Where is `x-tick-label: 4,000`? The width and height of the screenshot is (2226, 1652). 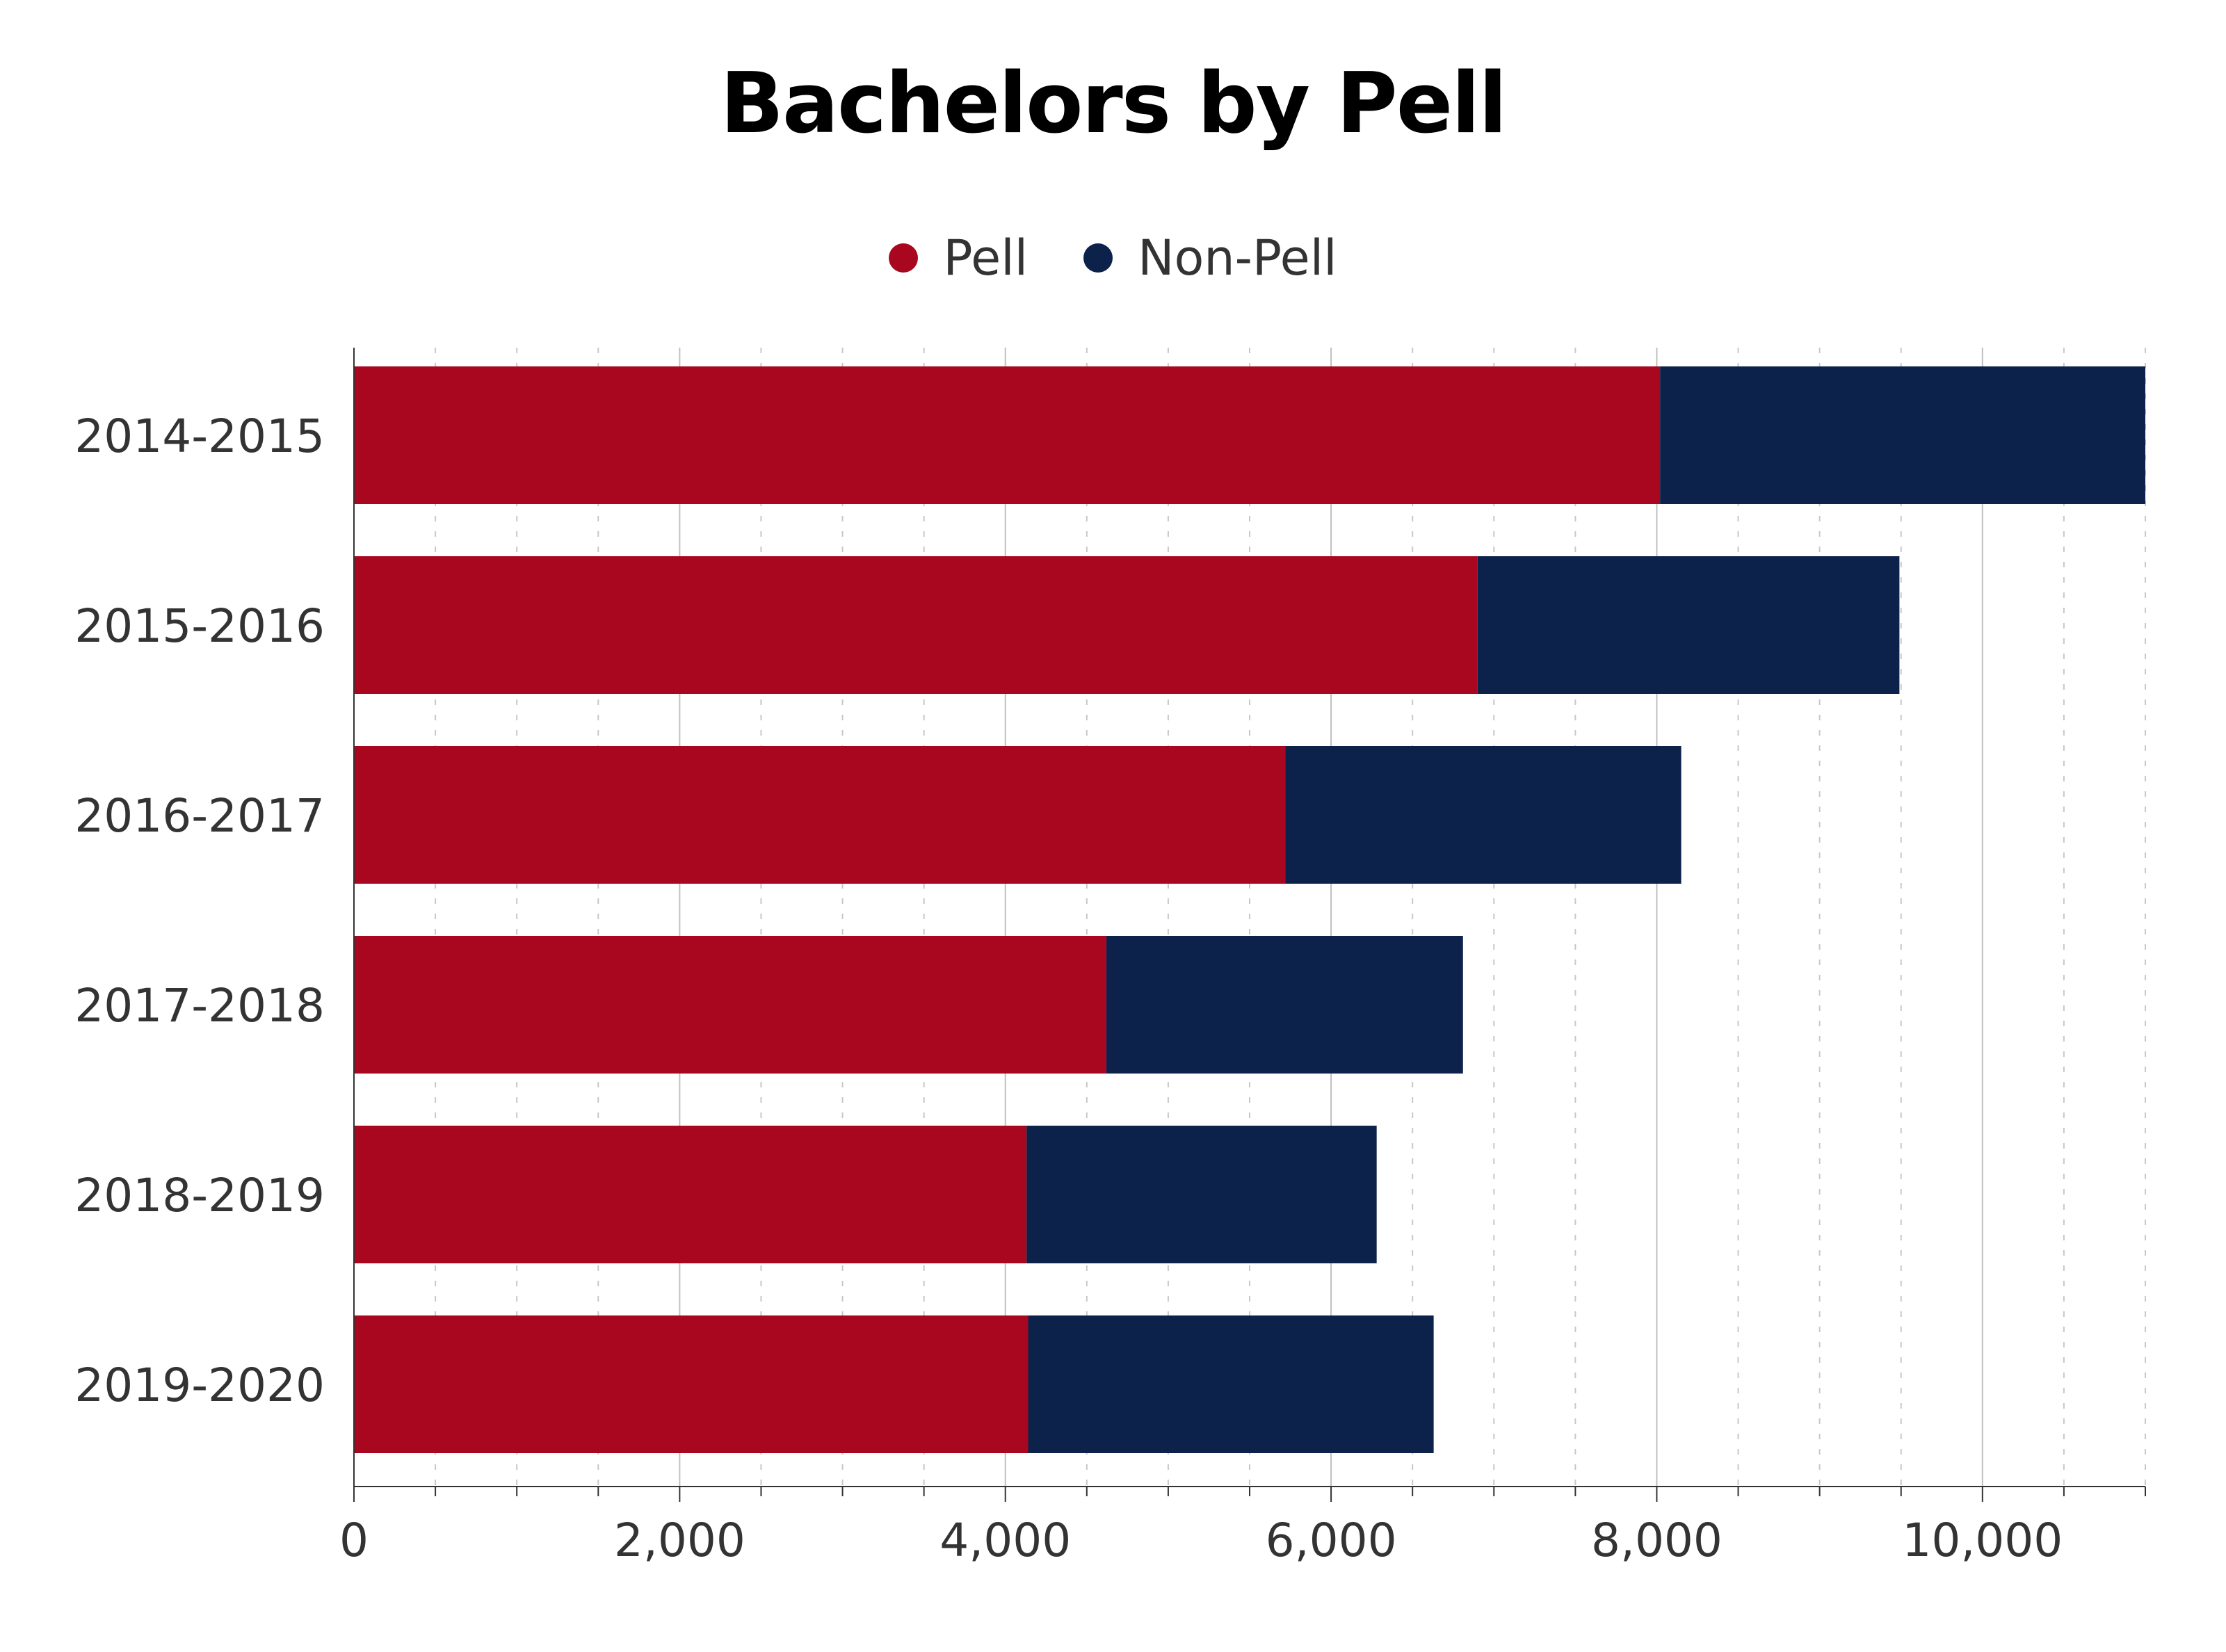 x-tick-label: 4,000 is located at coordinates (1005, 1540).